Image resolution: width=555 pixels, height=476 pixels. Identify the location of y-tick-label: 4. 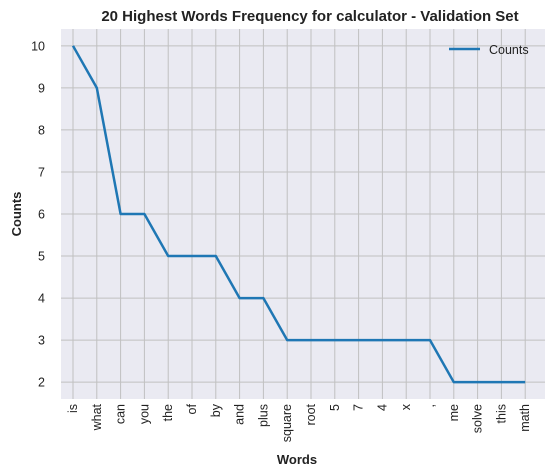
(41, 299).